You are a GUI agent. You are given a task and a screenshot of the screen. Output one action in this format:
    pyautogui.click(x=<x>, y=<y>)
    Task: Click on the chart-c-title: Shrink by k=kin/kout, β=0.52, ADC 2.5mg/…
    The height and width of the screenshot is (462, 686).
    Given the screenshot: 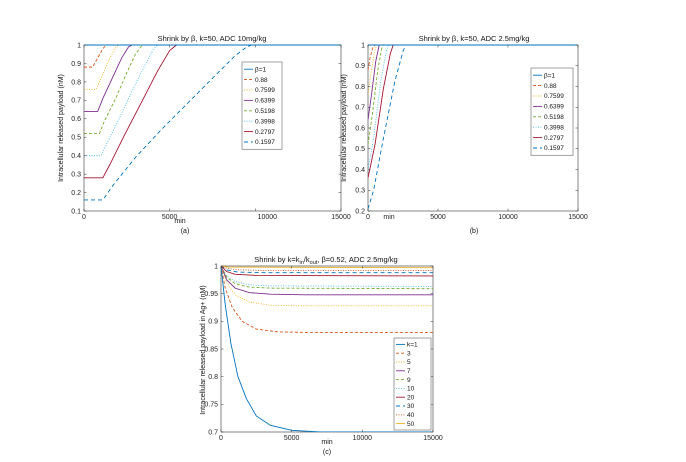 What is the action you would take?
    pyautogui.click(x=325, y=260)
    